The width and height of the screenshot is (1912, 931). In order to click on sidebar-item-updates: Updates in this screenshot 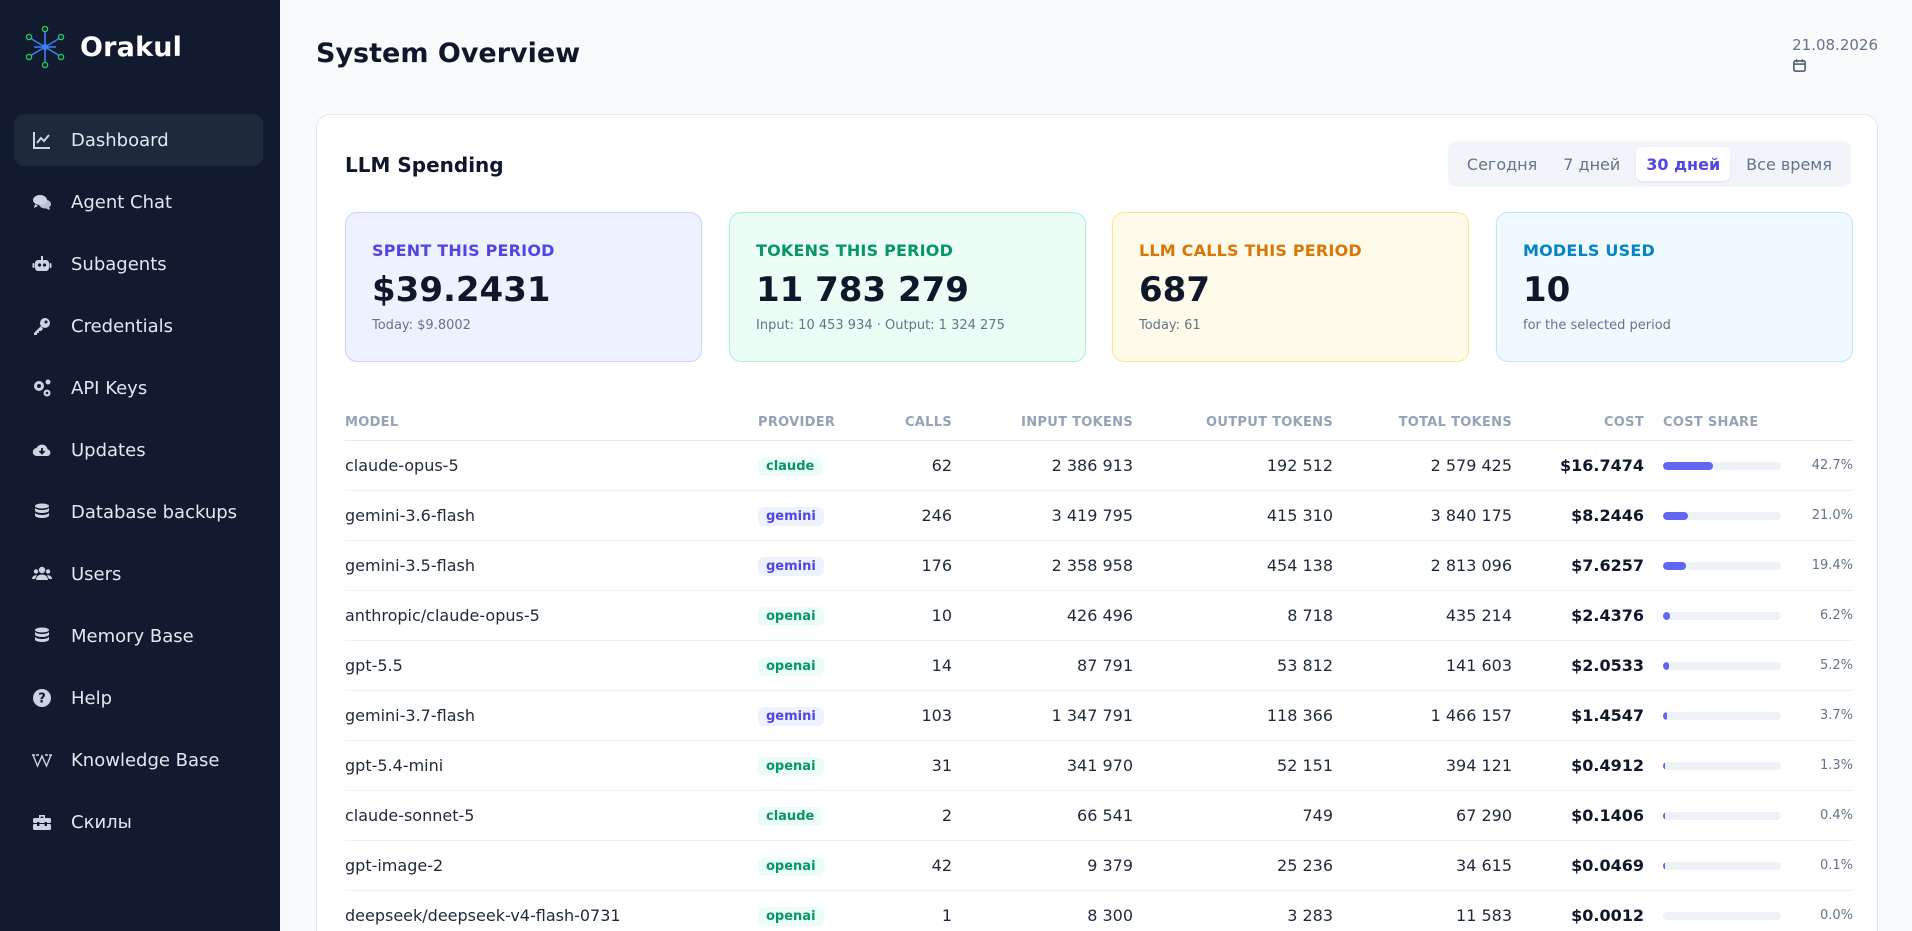, I will do `click(138, 450)`.